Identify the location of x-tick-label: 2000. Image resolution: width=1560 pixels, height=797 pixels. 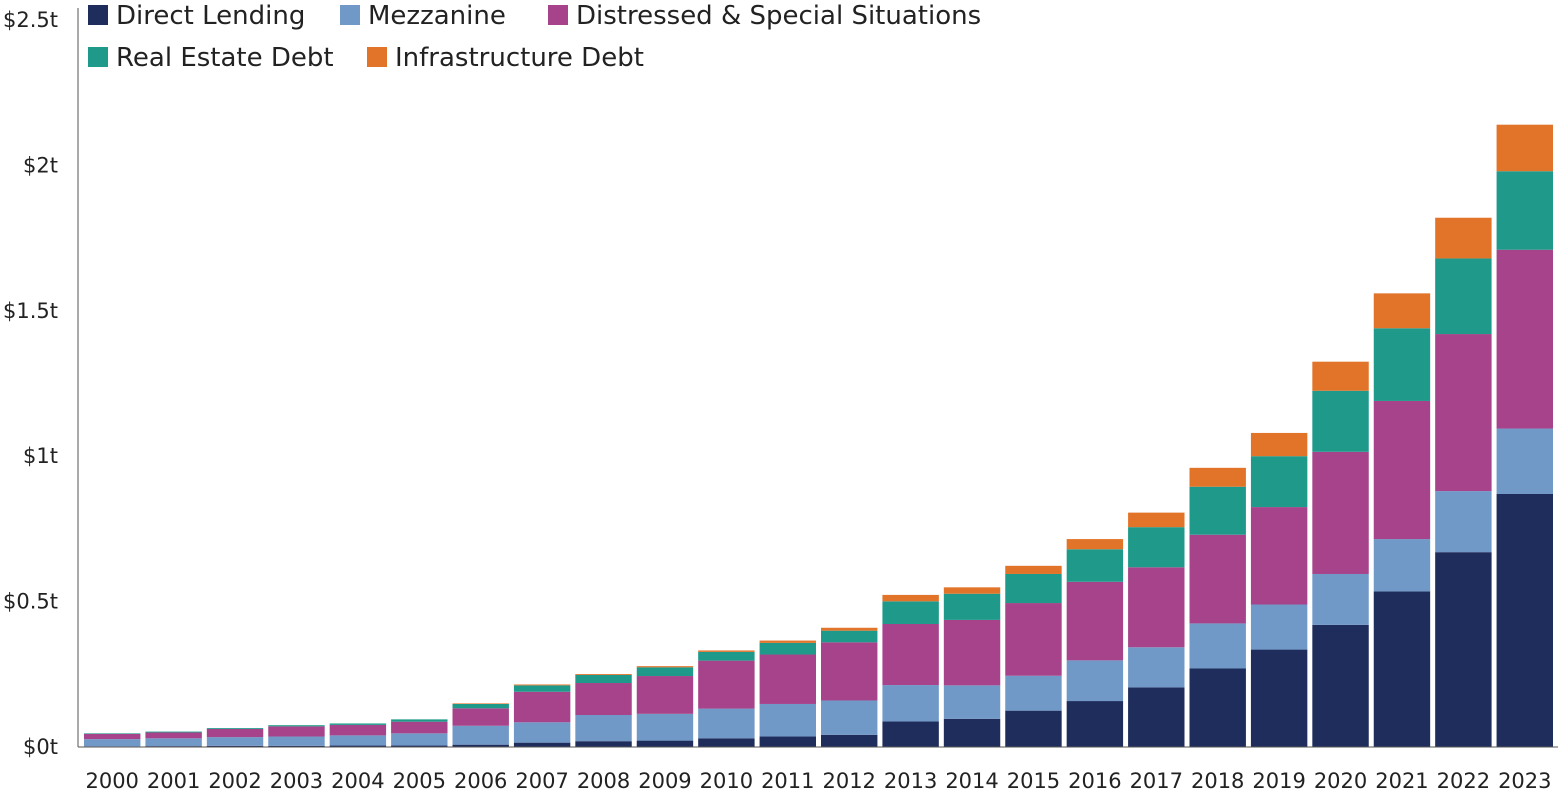
(111, 781).